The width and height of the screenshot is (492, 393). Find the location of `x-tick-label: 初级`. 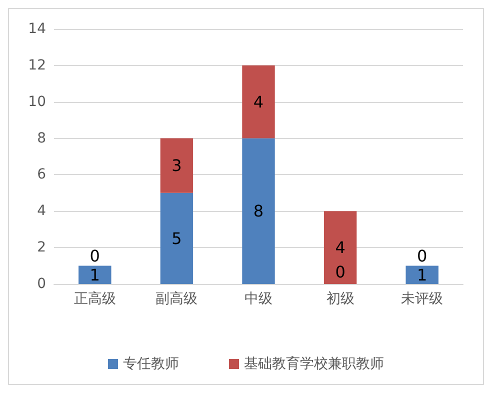

x-tick-label: 初级 is located at coordinates (340, 299).